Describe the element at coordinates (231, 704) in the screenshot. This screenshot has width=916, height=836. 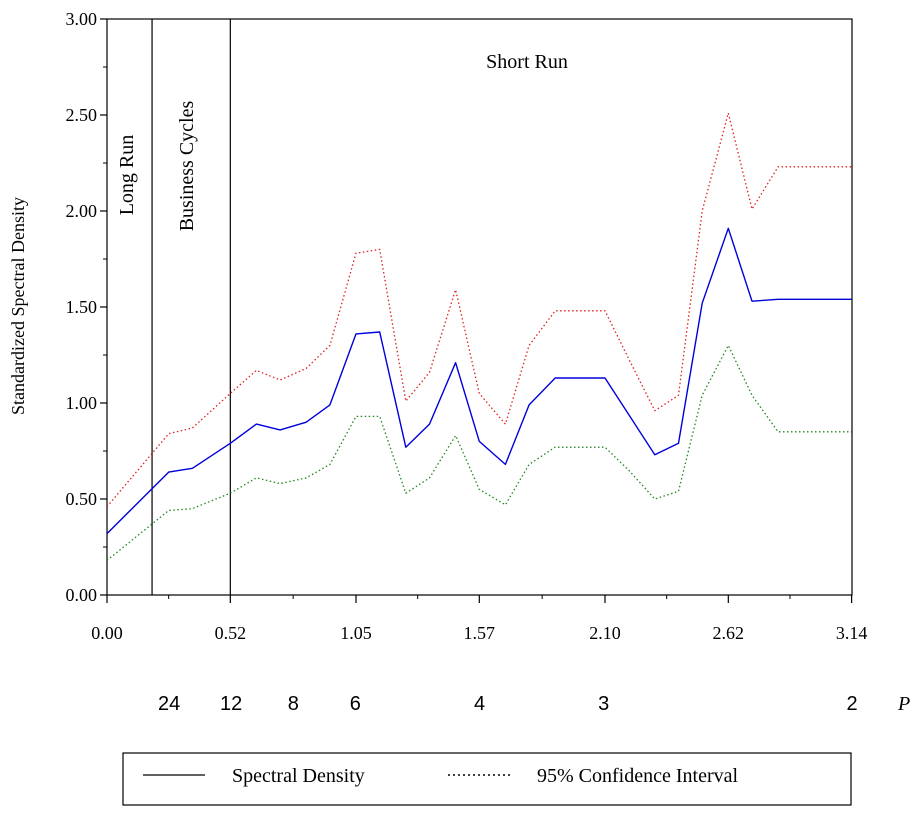
I see `period-tick-label: 12` at that location.